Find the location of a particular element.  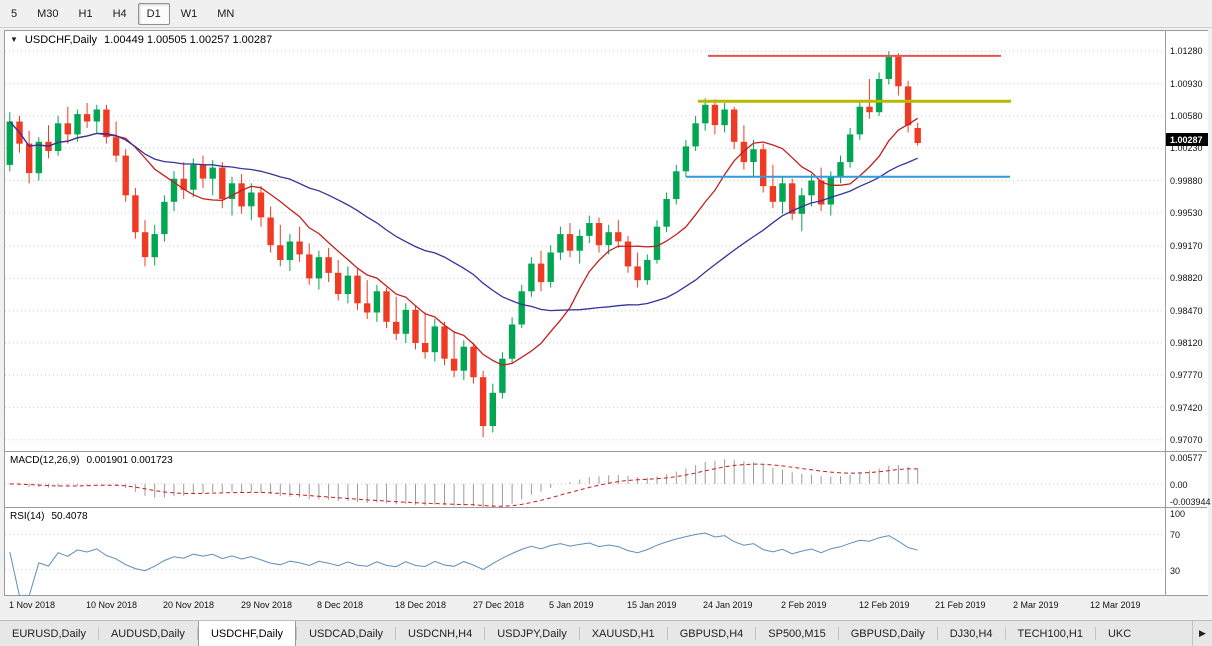

macd-title-label: MACD(12,26,9) is located at coordinates (45, 460).